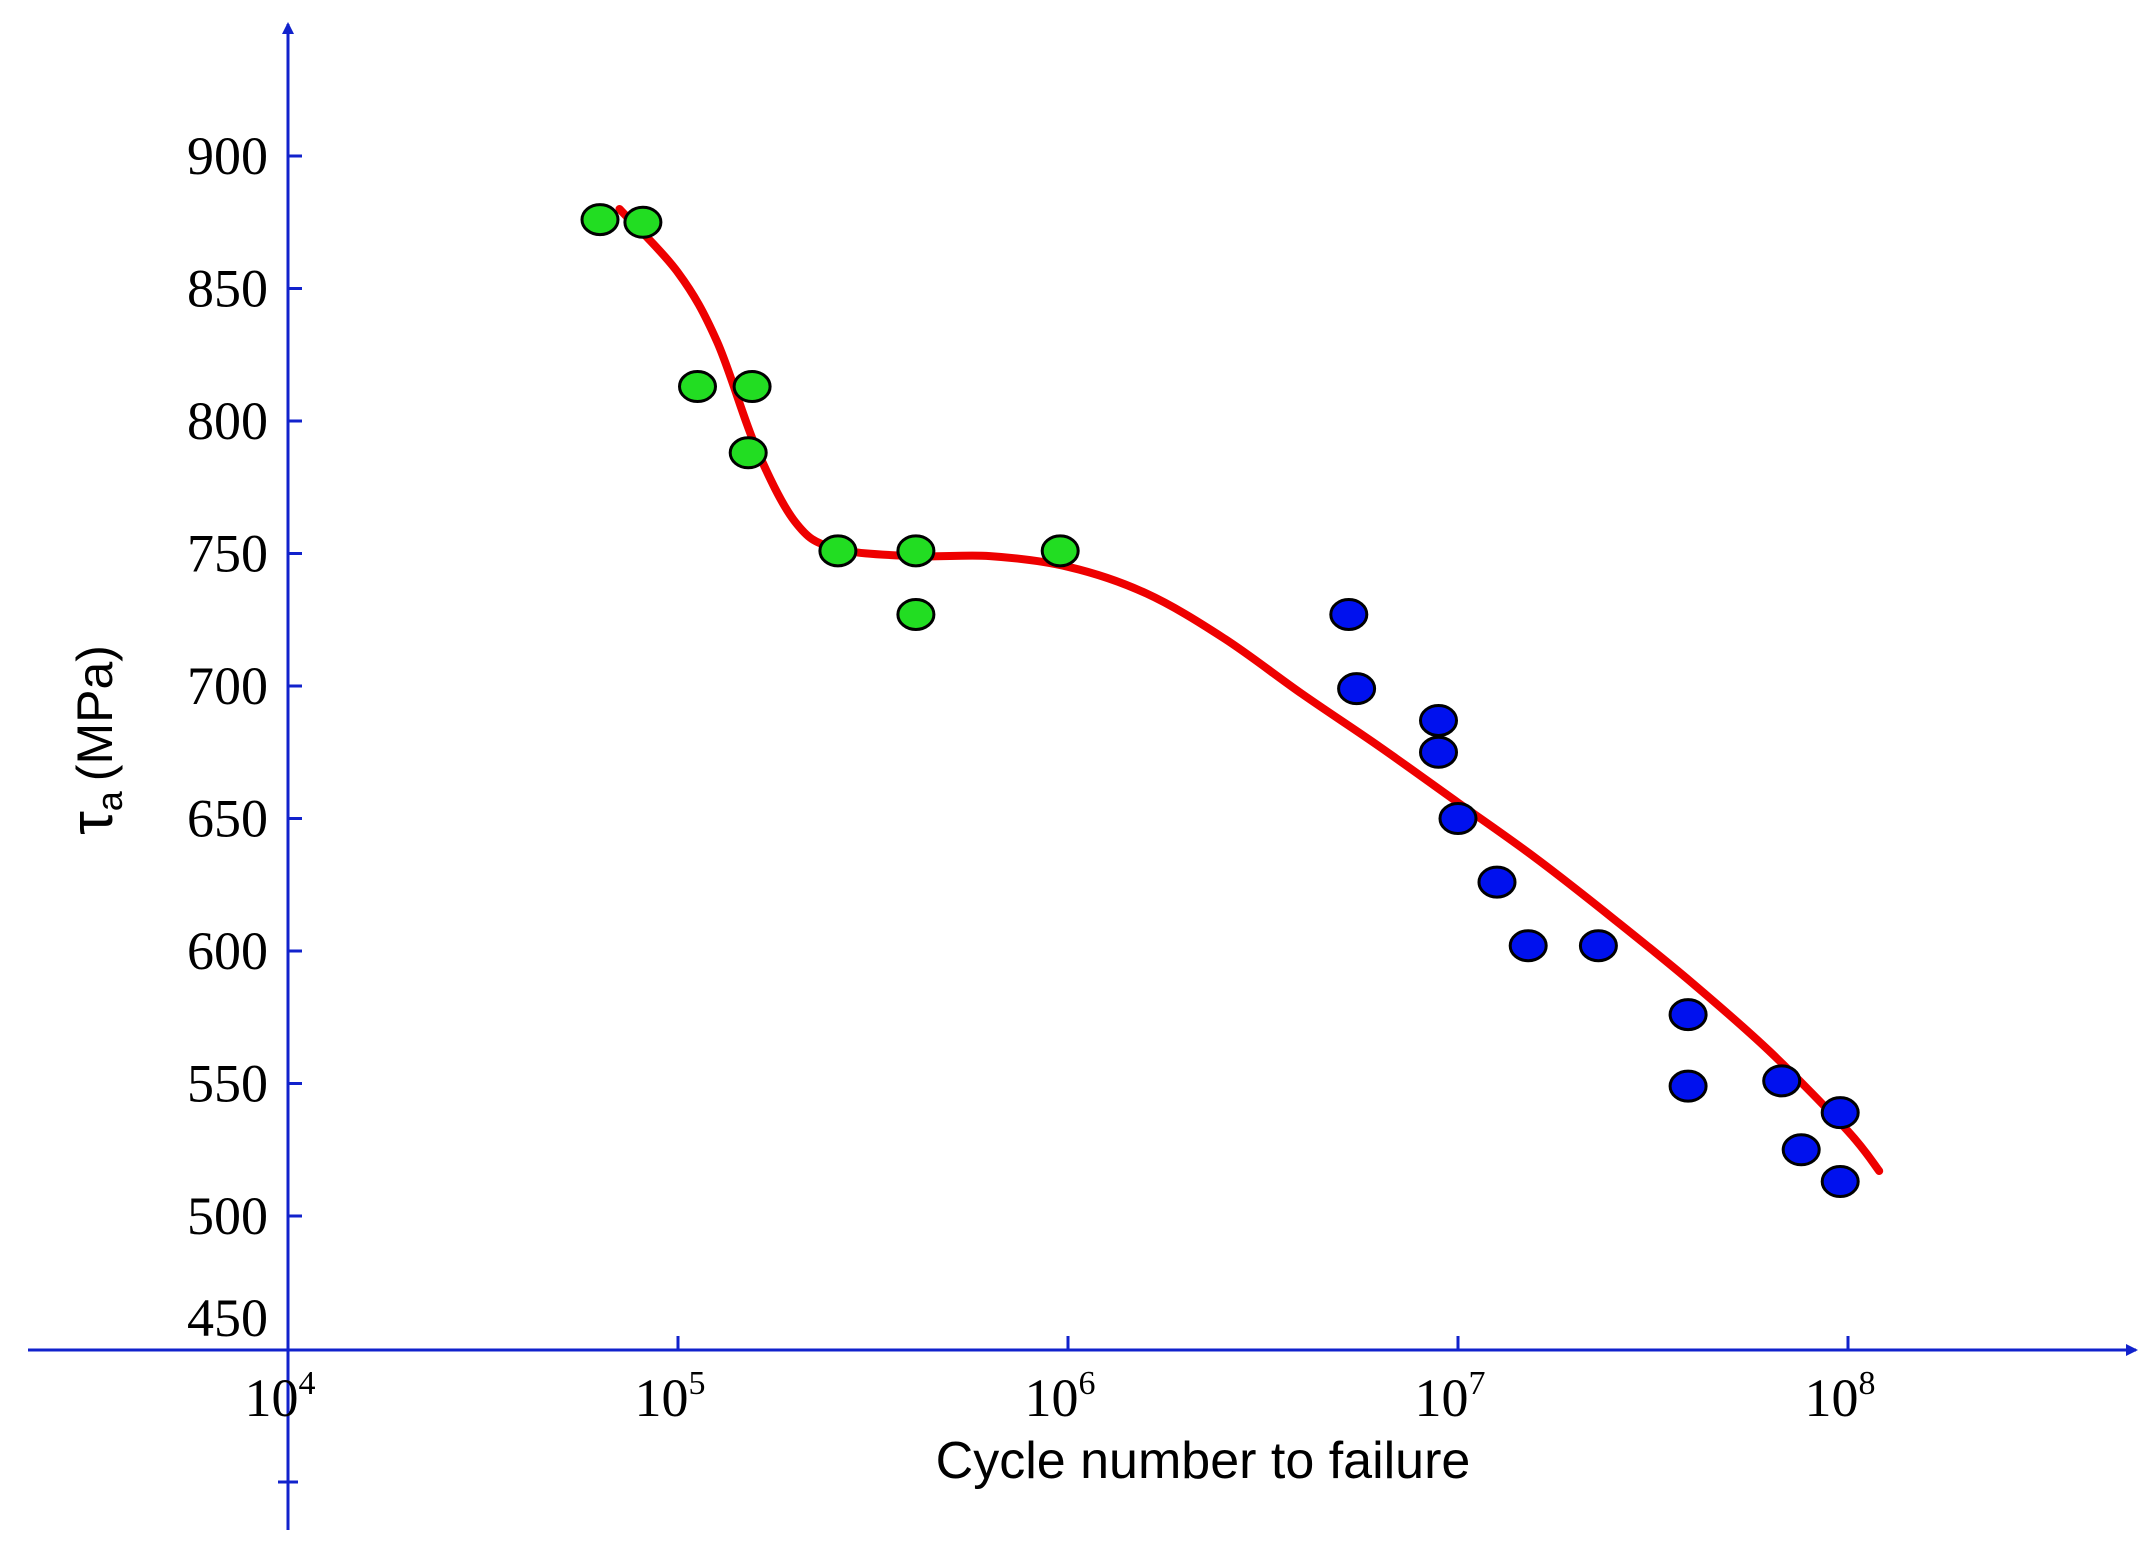 The height and width of the screenshot is (1546, 2153). What do you see at coordinates (227, 1084) in the screenshot?
I see `y-tick-label: 550` at bounding box center [227, 1084].